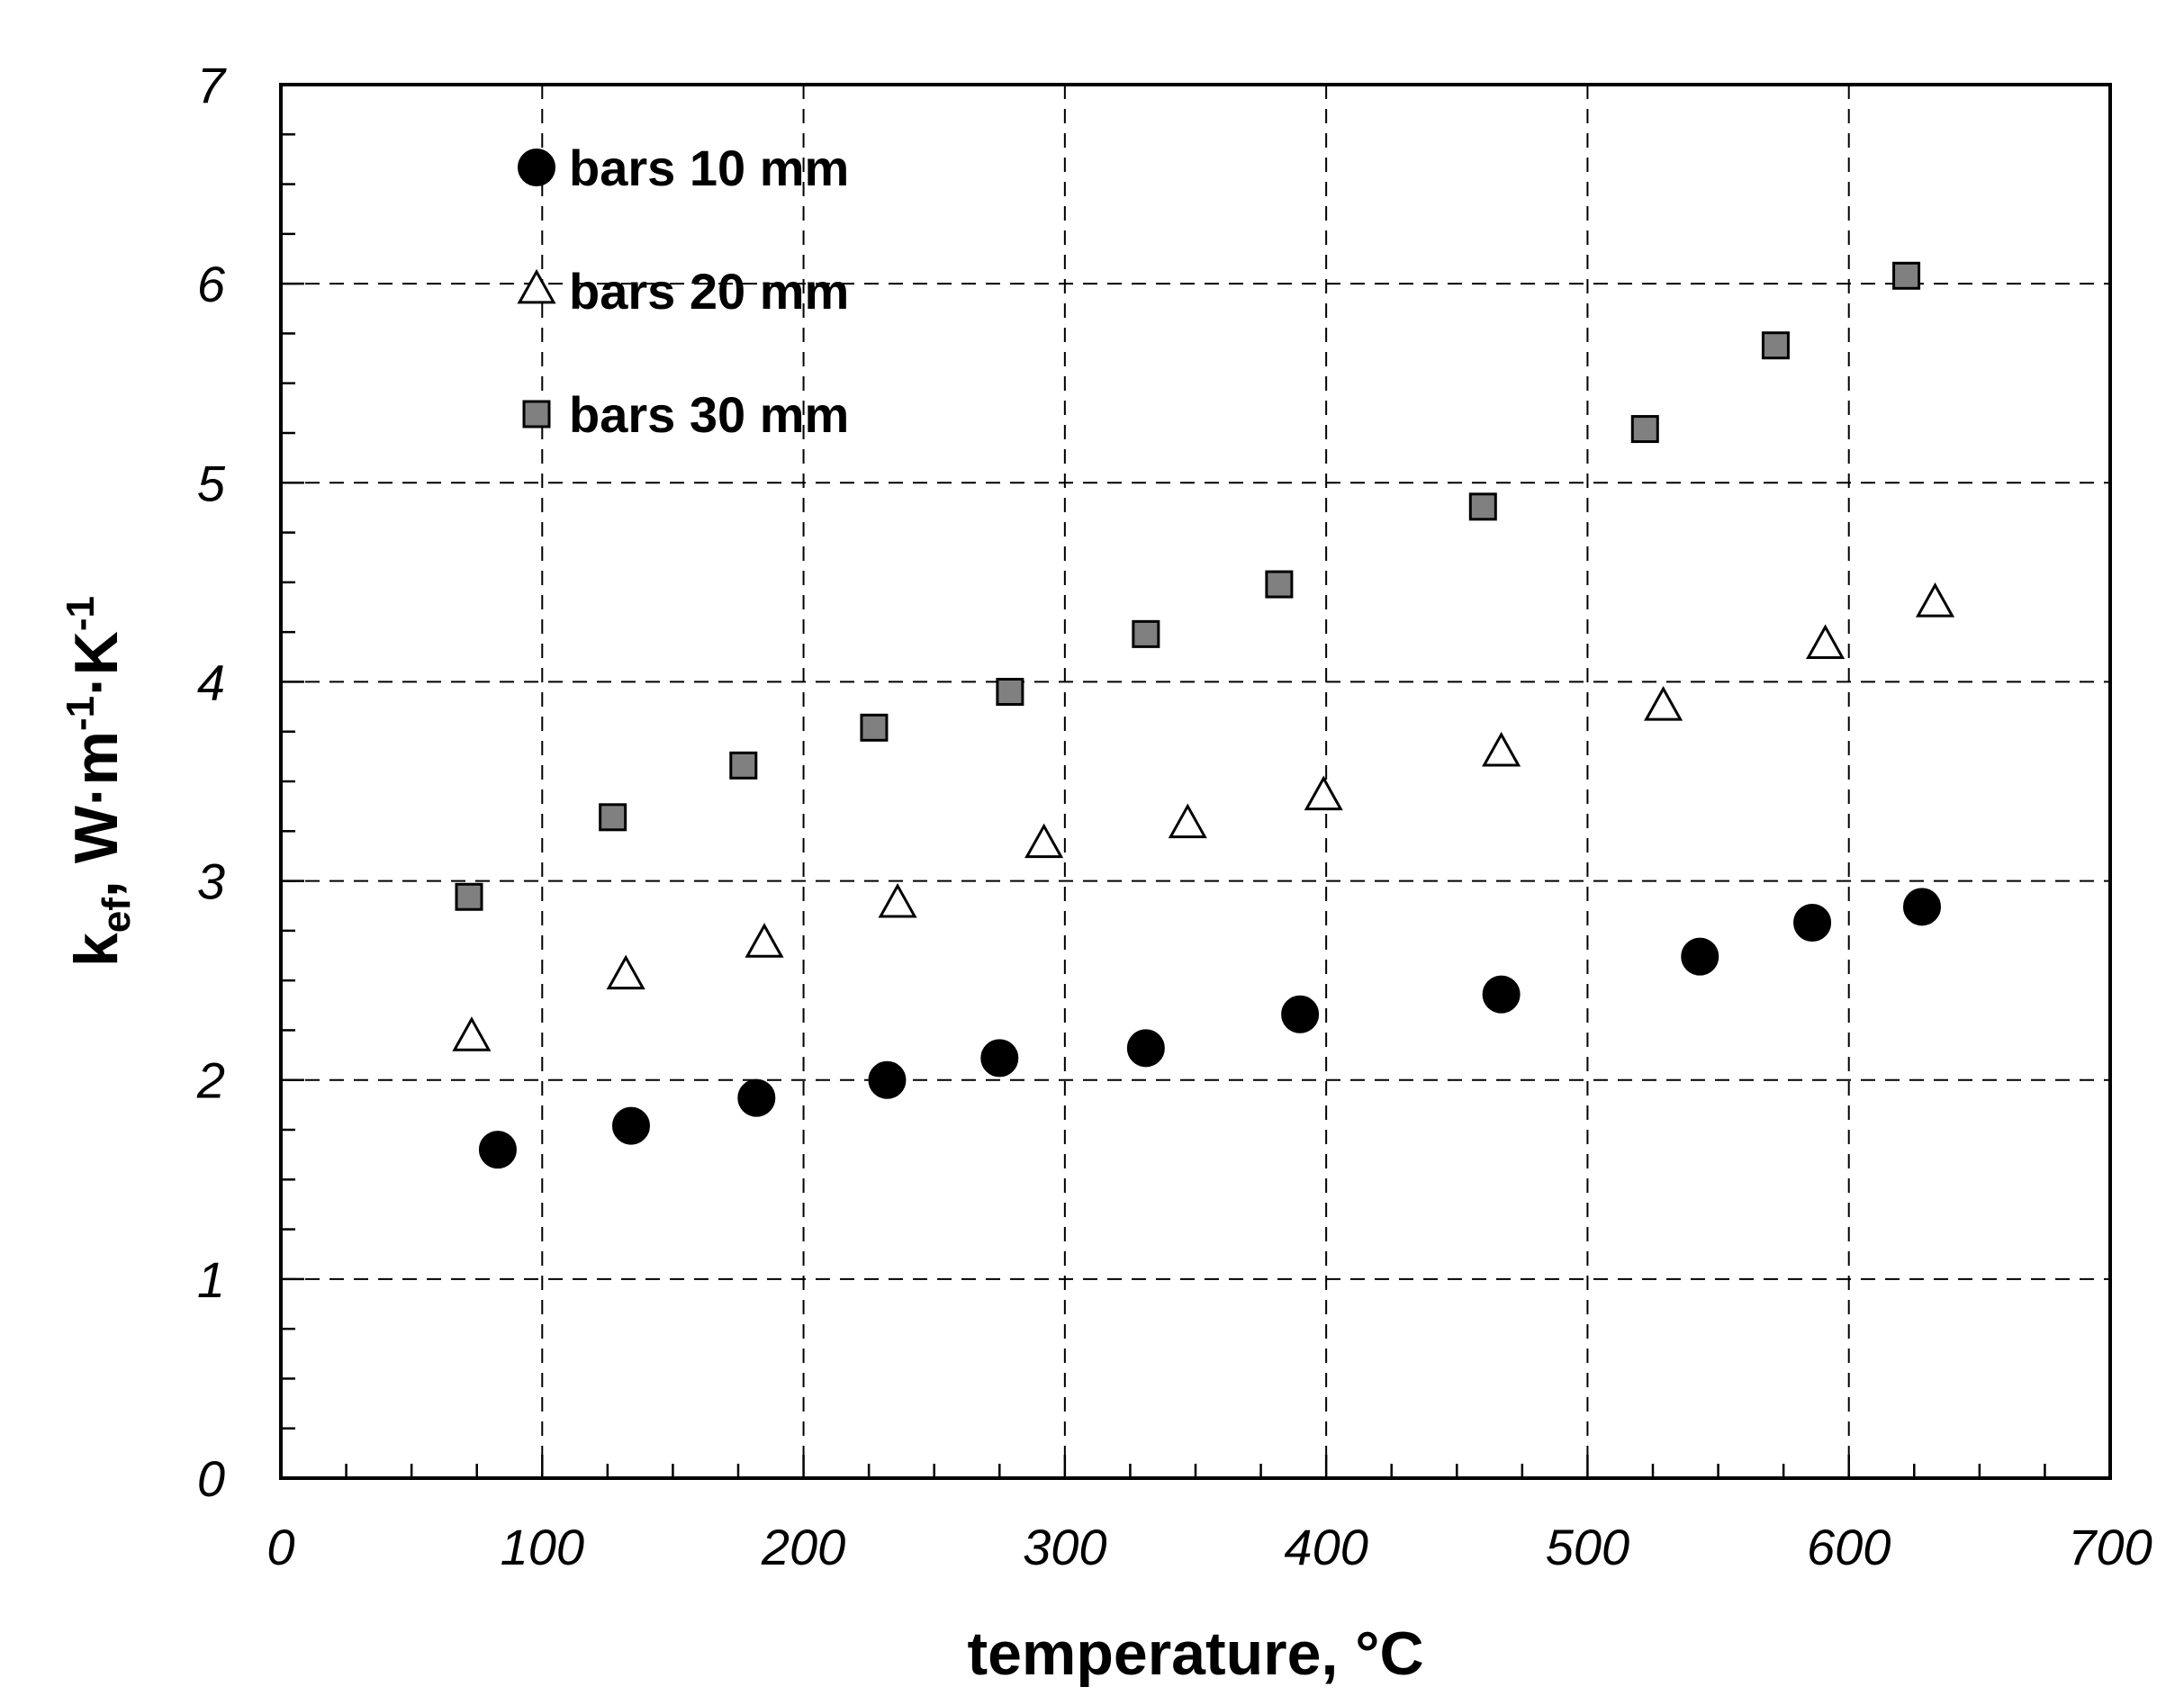 This screenshot has width=2184, height=1696. I want to click on x-axis-title: temperature, °C, so click(1195, 1653).